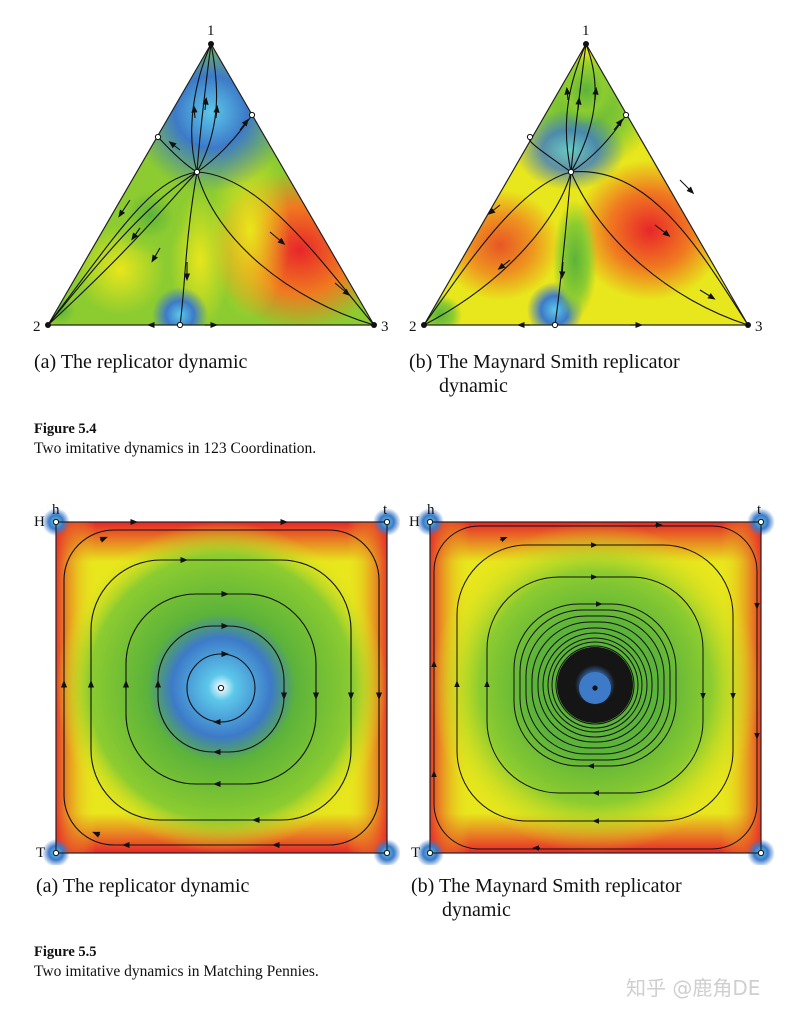  What do you see at coordinates (413, 327) in the screenshot?
I see `fig54b-vertex-2: 2` at bounding box center [413, 327].